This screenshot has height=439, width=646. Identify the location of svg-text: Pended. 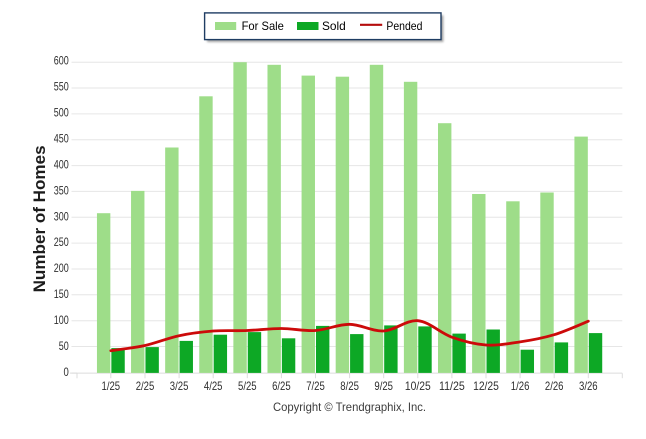
(404, 26).